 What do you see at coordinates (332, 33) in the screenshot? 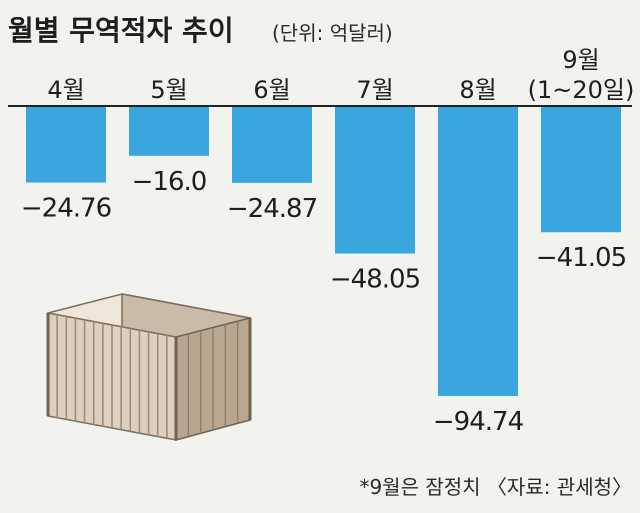
I see `chart-unit: (단위: 억달러)` at bounding box center [332, 33].